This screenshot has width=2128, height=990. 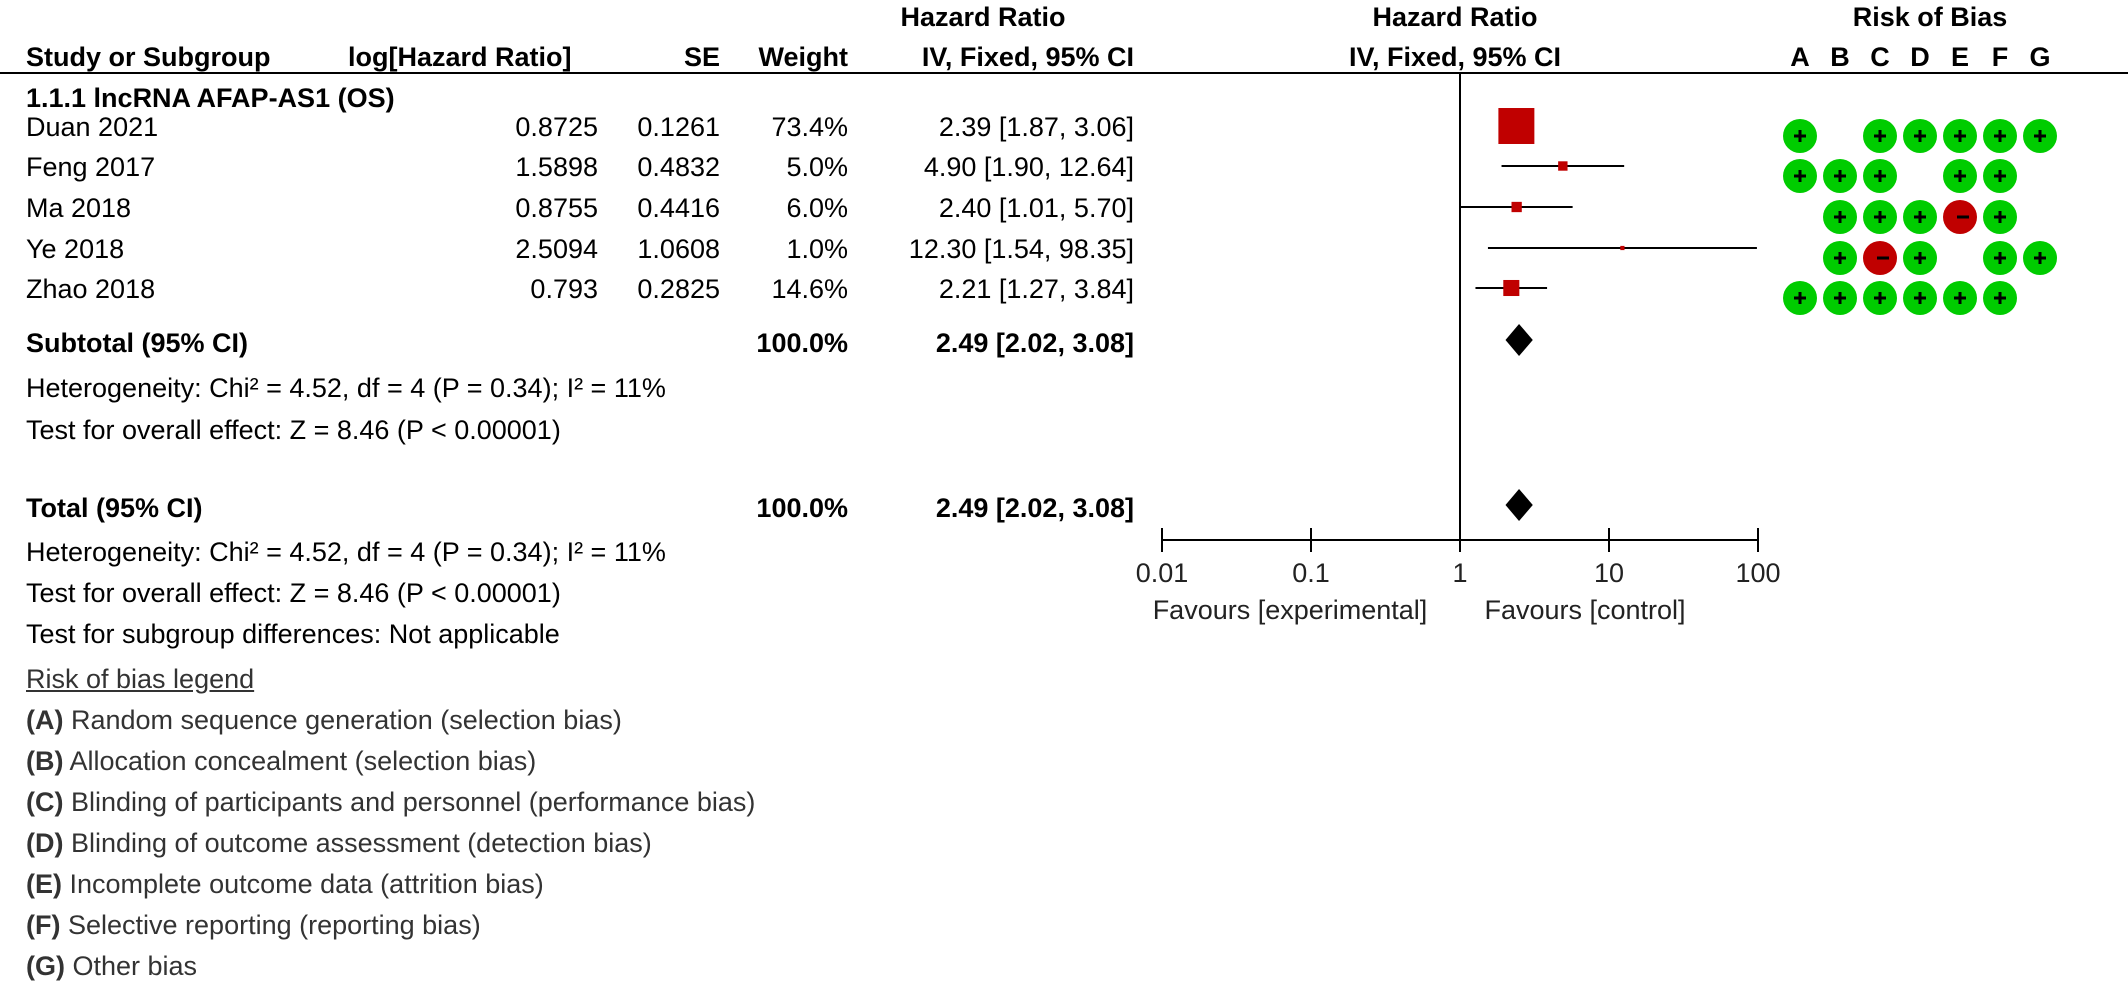 I want to click on favours-control-label: Favours [control], so click(x=1585, y=610).